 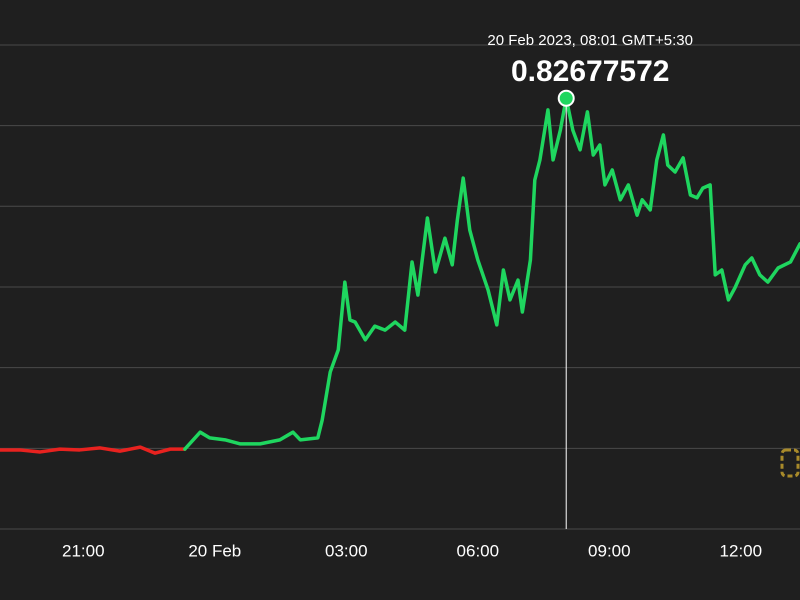 What do you see at coordinates (83, 550) in the screenshot?
I see `x-tick-label: 21:00` at bounding box center [83, 550].